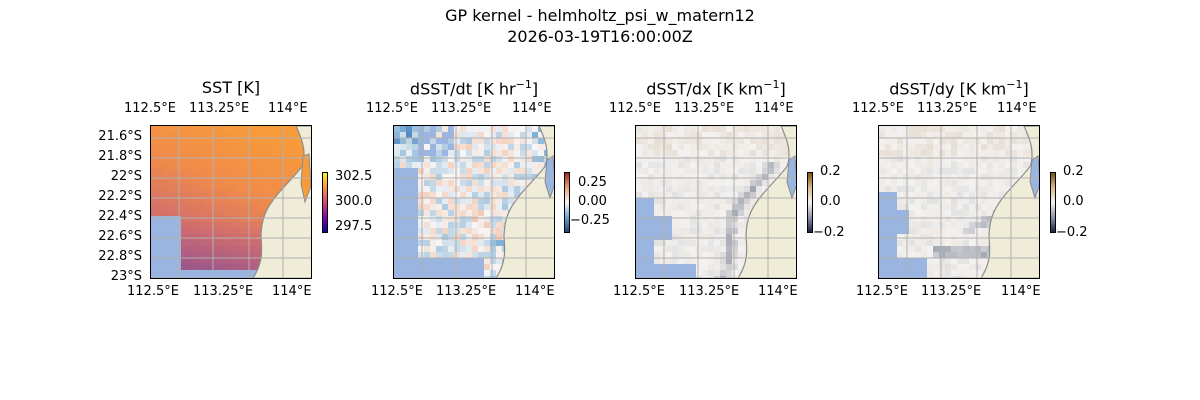  I want to click on colorbar-dsst-dy, so click(1053, 204).